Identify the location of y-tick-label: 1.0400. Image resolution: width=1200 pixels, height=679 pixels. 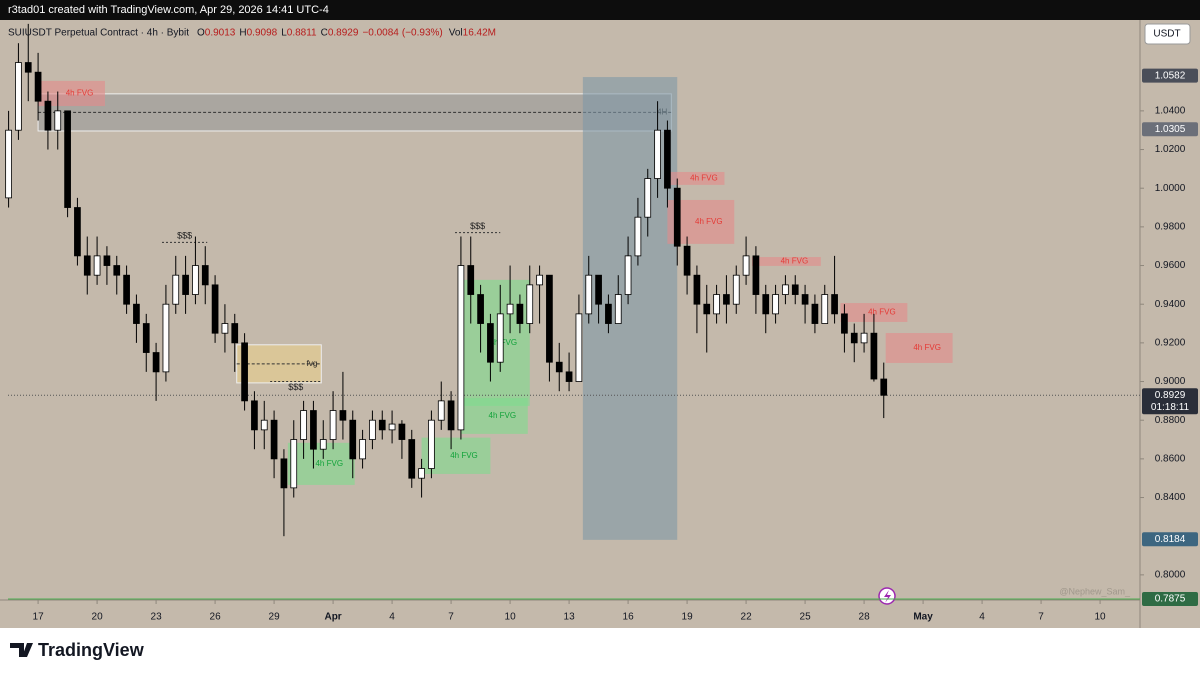
(1170, 111).